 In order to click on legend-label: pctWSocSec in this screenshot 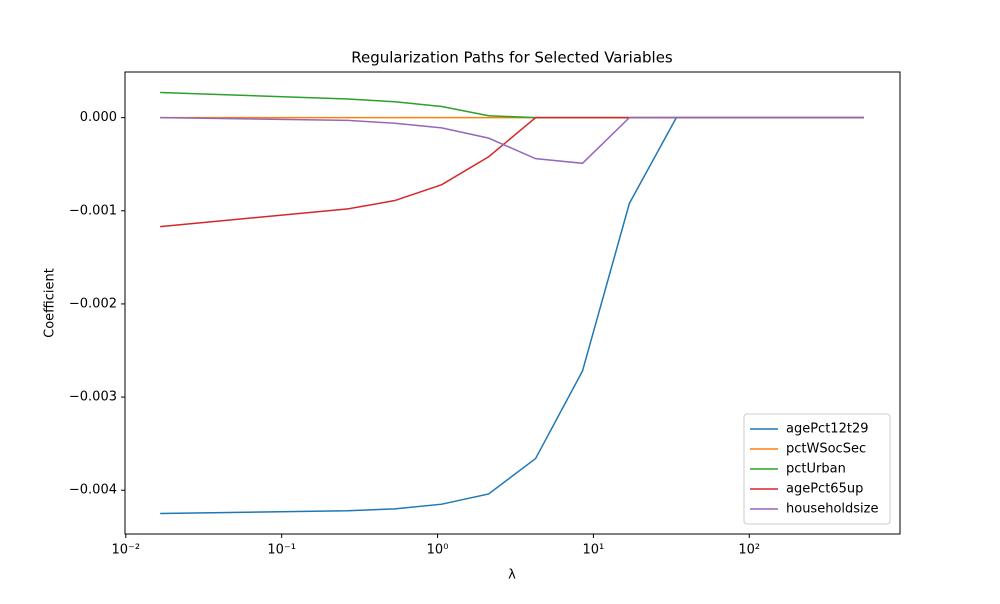, I will do `click(826, 449)`.